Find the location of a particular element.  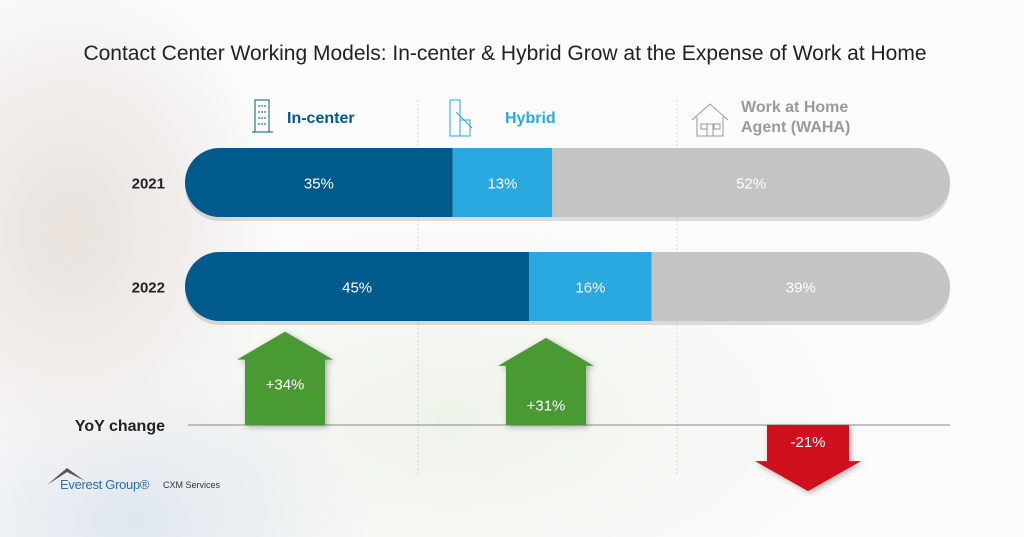

logo-tagline: CXM Services is located at coordinates (192, 485).